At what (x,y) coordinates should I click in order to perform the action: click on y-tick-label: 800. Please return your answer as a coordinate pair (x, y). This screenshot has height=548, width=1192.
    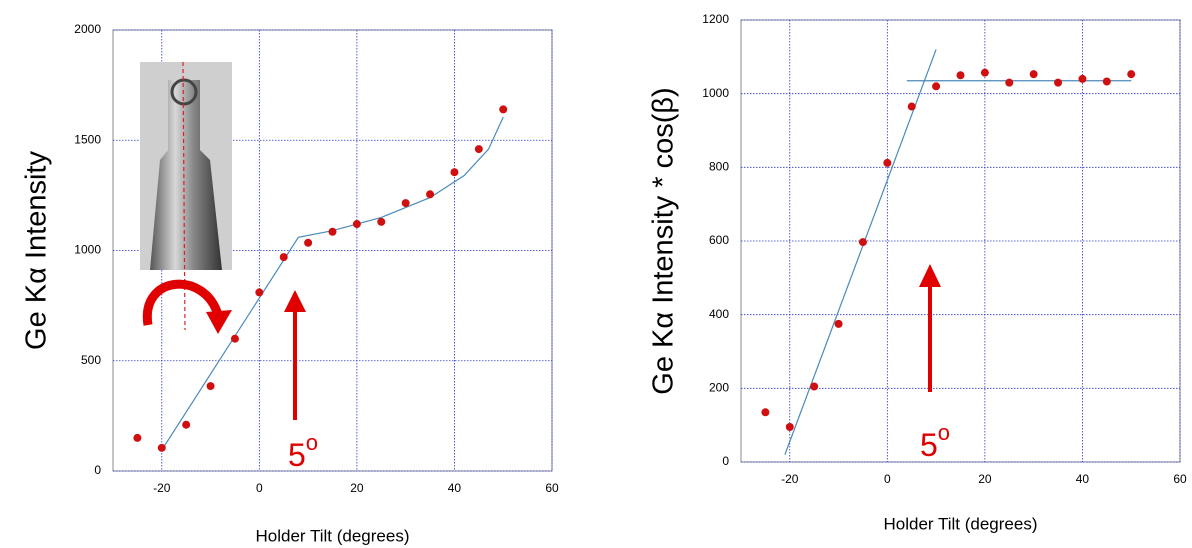
    Looking at the image, I should click on (719, 167).